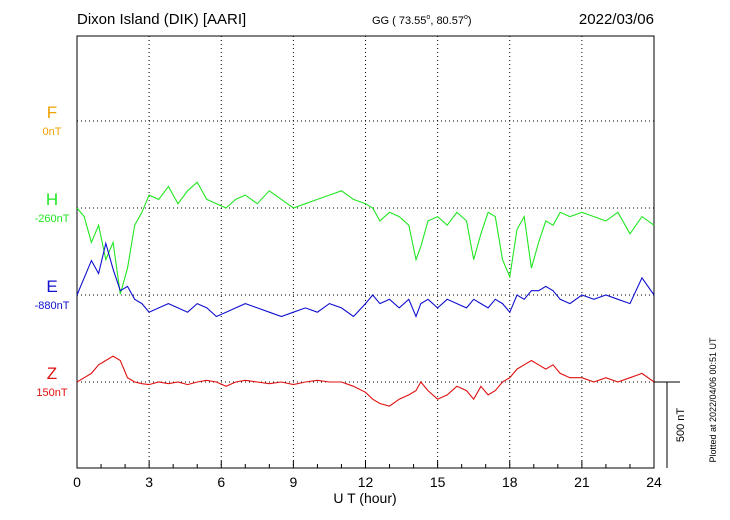 This screenshot has width=730, height=520. Describe the element at coordinates (510, 482) in the screenshot. I see `x-tick-label: 18` at that location.